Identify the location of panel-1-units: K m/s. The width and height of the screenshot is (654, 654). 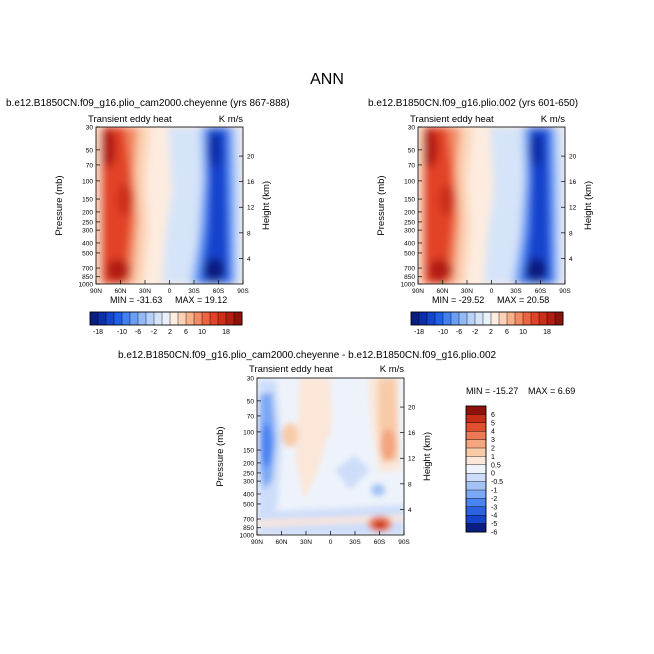
(231, 119).